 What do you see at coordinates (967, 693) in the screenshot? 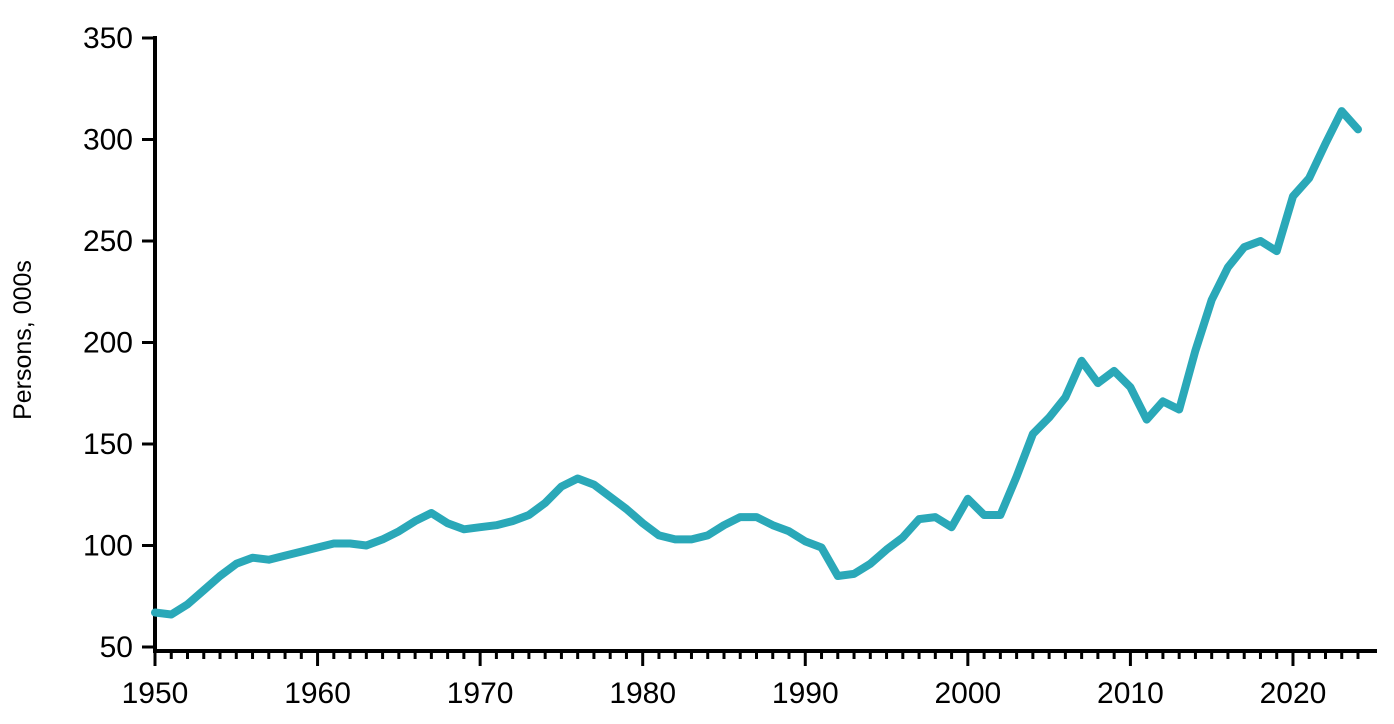
I see `x-tick-label: 2000` at bounding box center [967, 693].